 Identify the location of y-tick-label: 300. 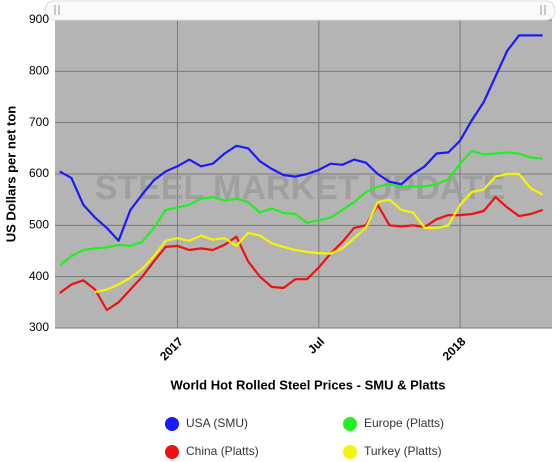
(39, 327).